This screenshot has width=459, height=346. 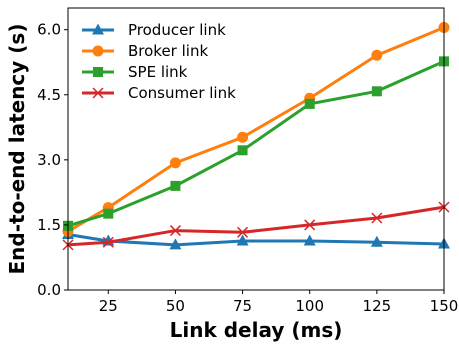 I want to click on x-tick-label: 75, so click(x=242, y=306).